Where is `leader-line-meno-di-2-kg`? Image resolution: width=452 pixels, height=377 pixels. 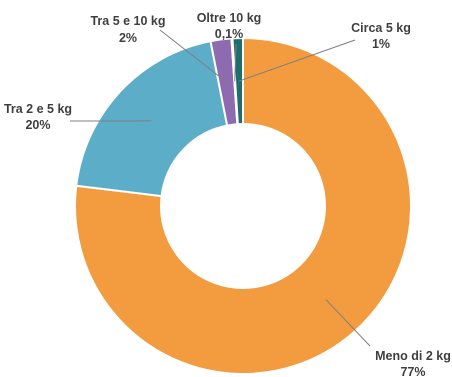
leader-line-meno-di-2-kg is located at coordinates (348, 323).